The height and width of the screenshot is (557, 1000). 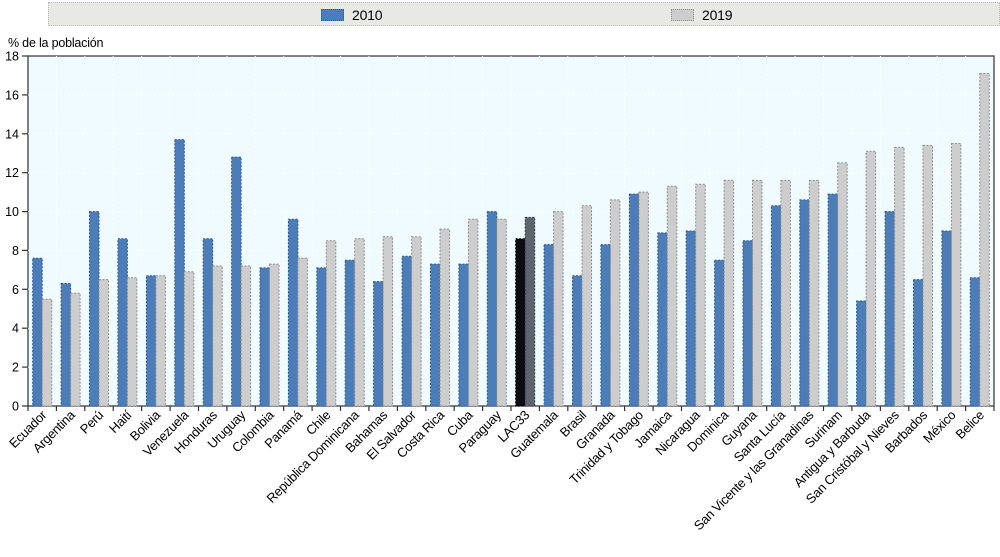 I want to click on bar-2019-Haití, so click(x=132, y=342).